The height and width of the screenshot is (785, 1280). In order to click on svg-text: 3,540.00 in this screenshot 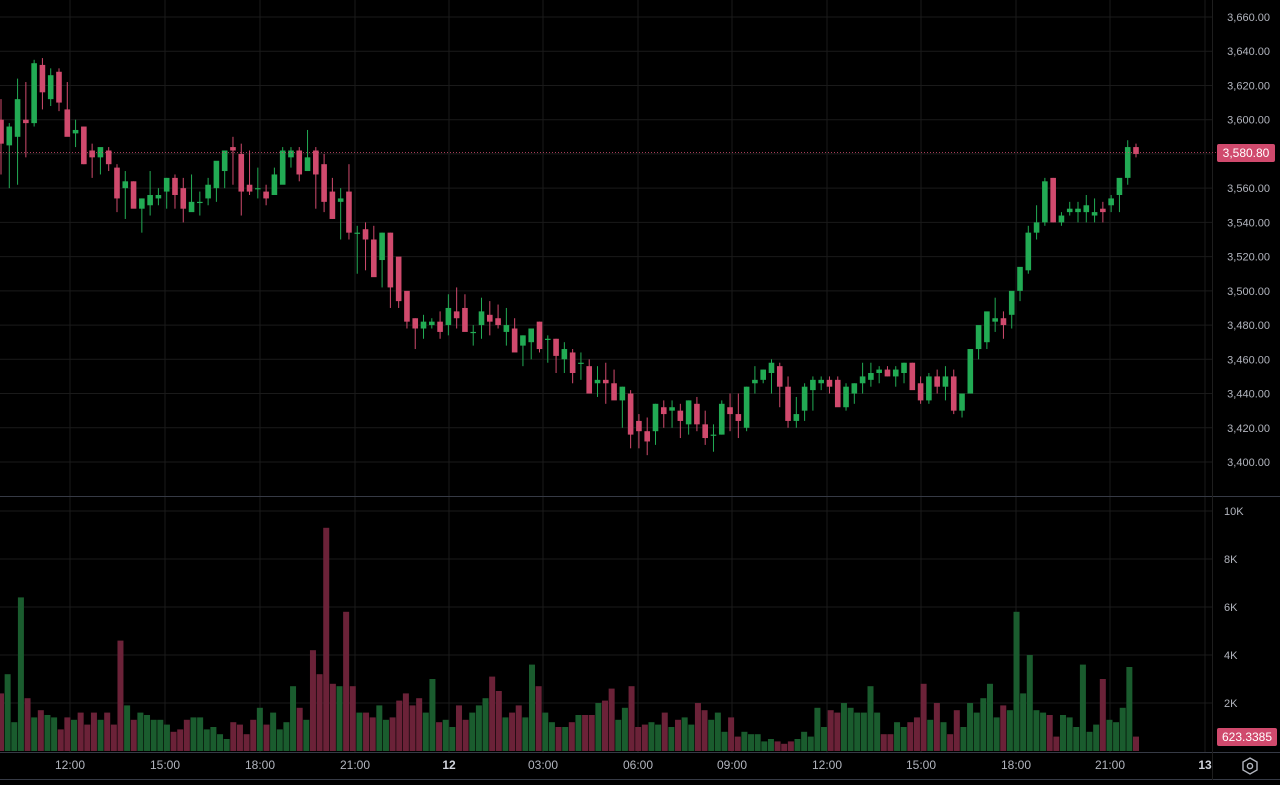, I will do `click(1248, 223)`.